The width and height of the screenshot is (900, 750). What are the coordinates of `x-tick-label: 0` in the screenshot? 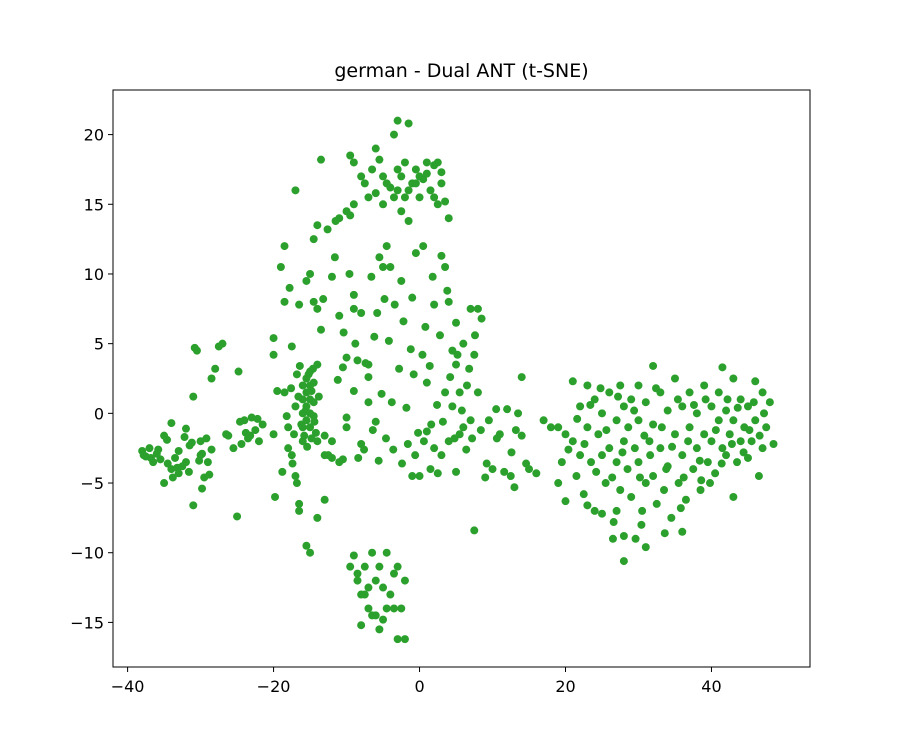 It's located at (419, 686).